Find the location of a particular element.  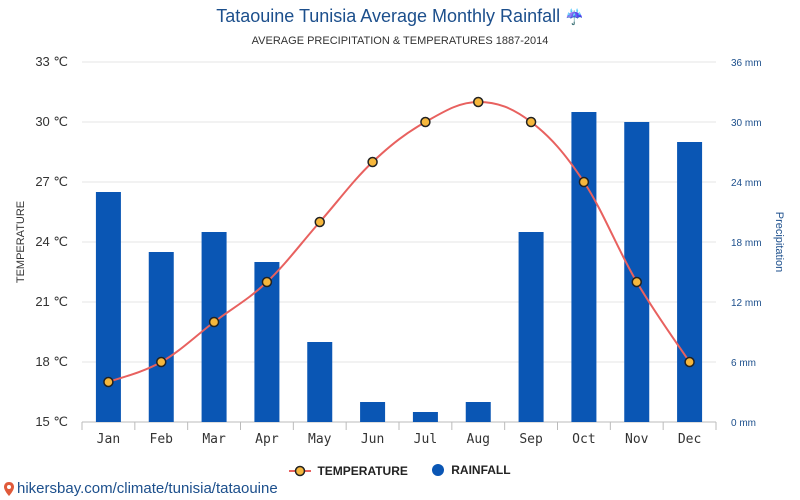

right-tick-label: 6 mm is located at coordinates (743, 363).